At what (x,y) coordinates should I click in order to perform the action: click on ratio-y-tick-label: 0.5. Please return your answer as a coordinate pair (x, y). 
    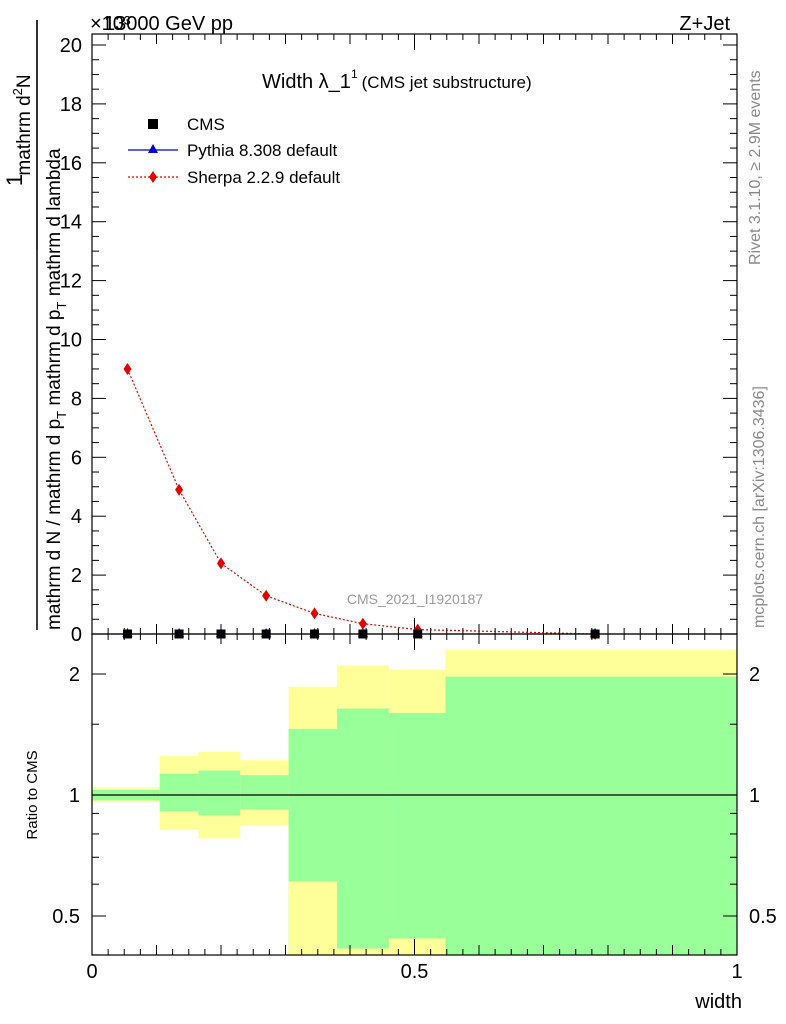
    Looking at the image, I should click on (66, 917).